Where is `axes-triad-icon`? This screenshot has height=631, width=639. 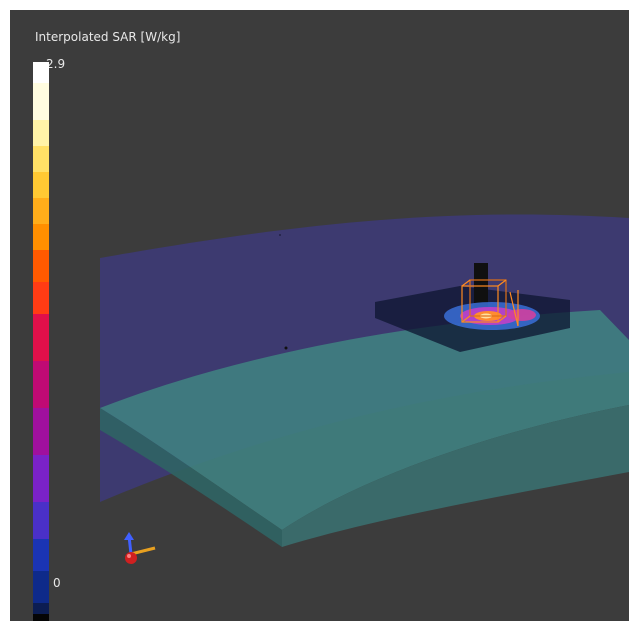 axes-triad-icon is located at coordinates (138, 552).